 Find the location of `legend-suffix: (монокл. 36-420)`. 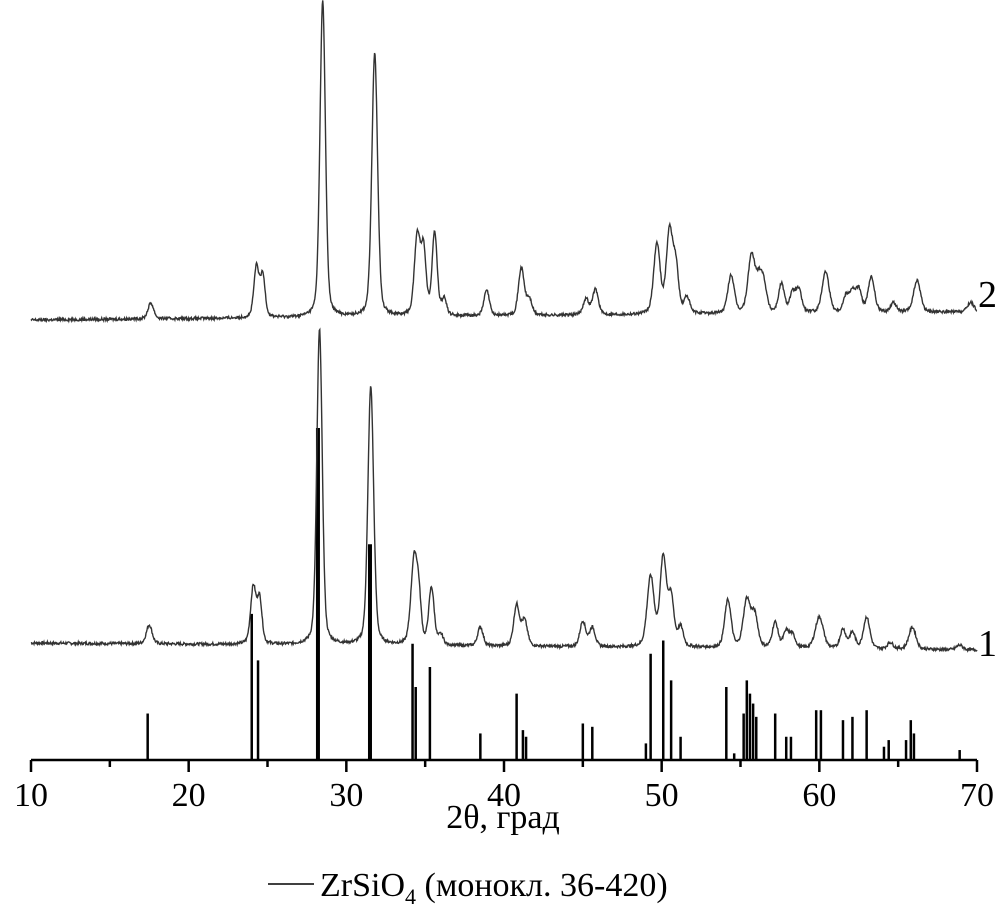

legend-suffix: (монокл. 36-420) is located at coordinates (542, 885).